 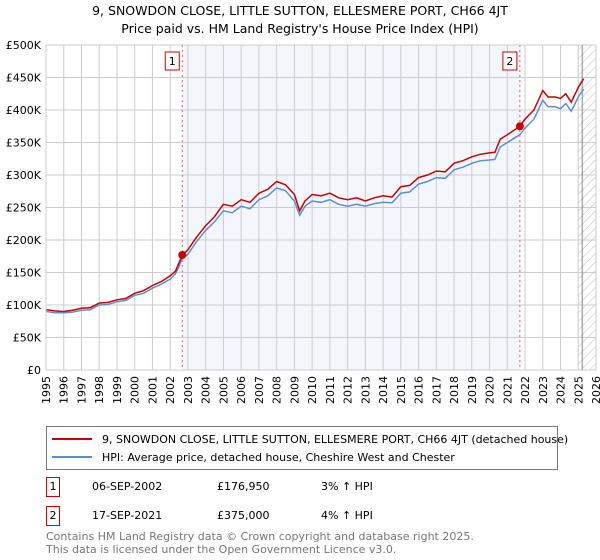 I want to click on x-tick-label: 2001, so click(x=152, y=390).